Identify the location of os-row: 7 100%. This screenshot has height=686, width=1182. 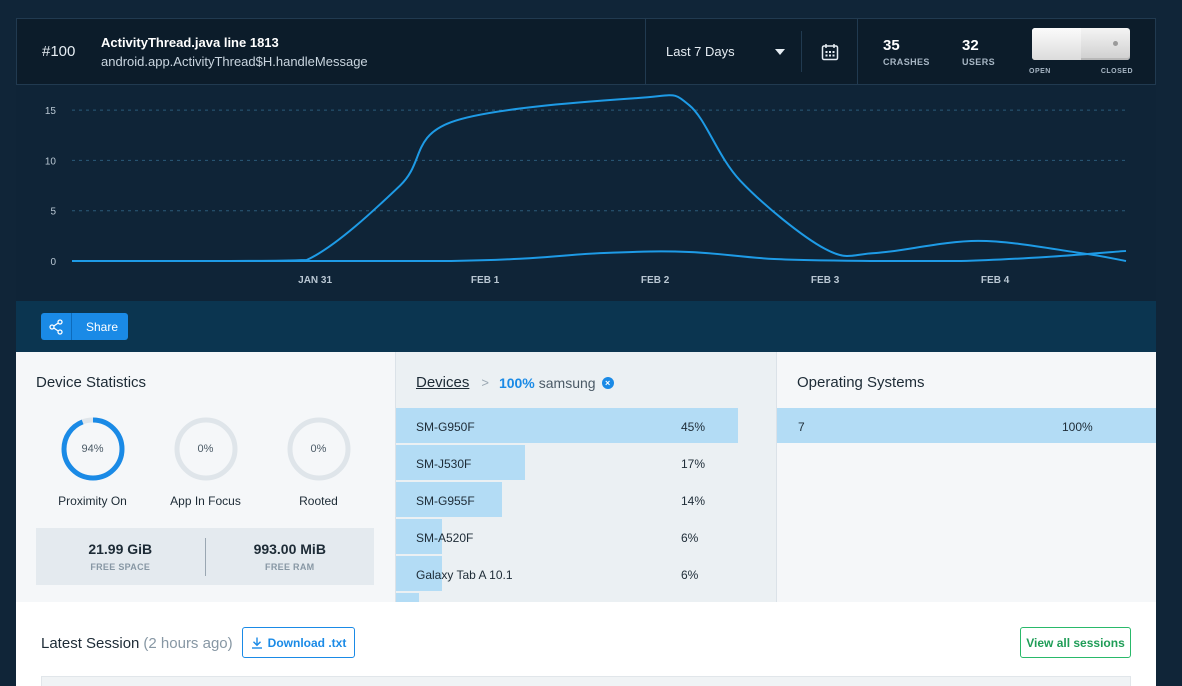
(966, 426).